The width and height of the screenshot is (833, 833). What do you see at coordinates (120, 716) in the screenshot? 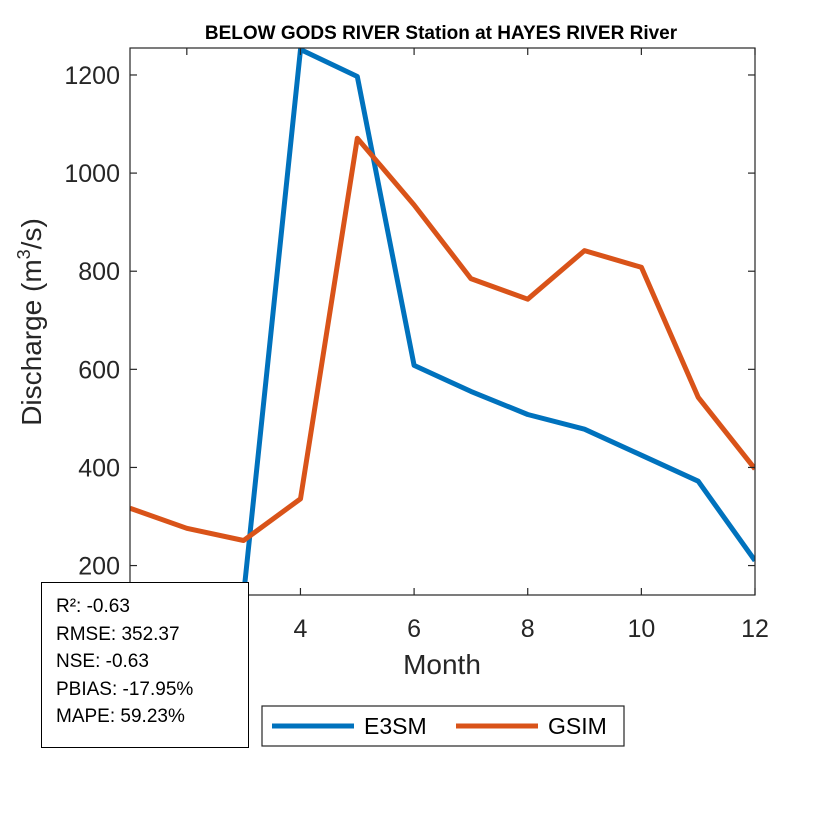
I see `stat-mape: MAPE: 59.23%` at bounding box center [120, 716].